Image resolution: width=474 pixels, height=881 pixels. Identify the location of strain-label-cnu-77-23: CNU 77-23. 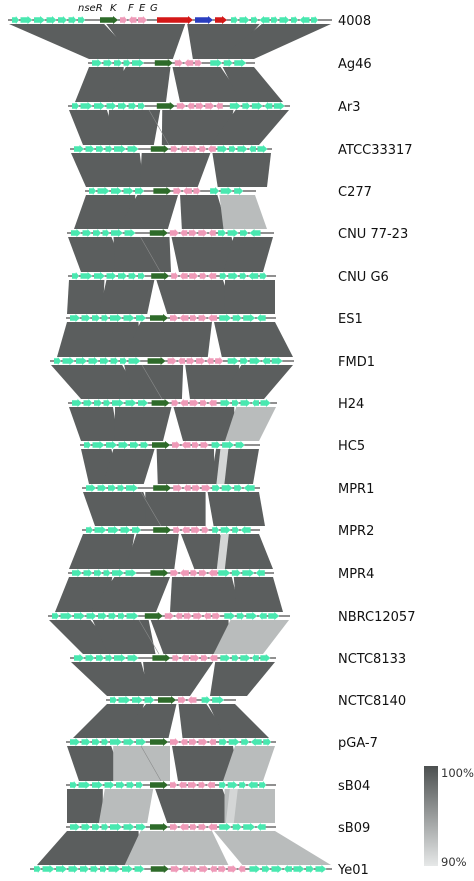
(373, 234).